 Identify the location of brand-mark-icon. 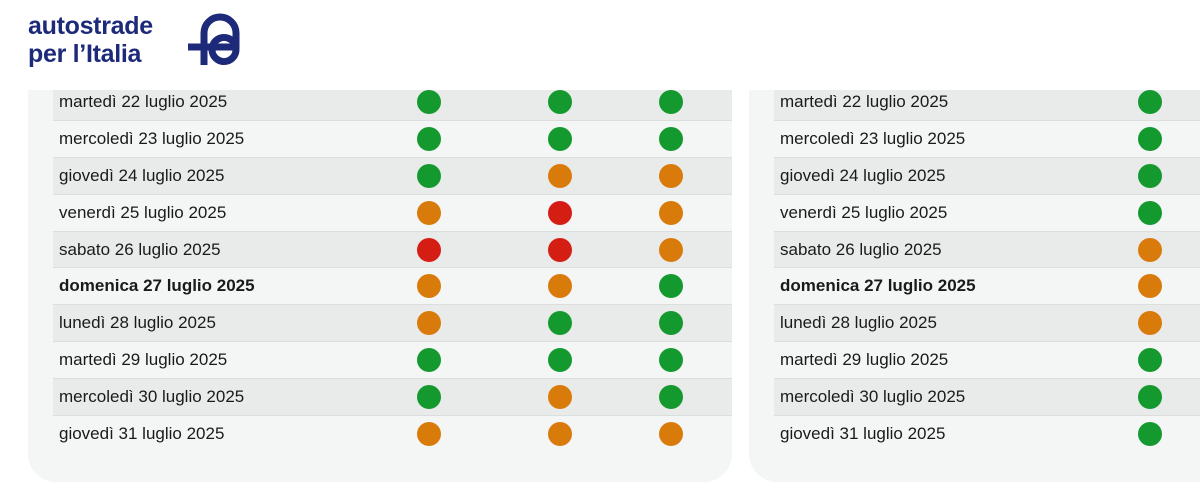
(214, 39).